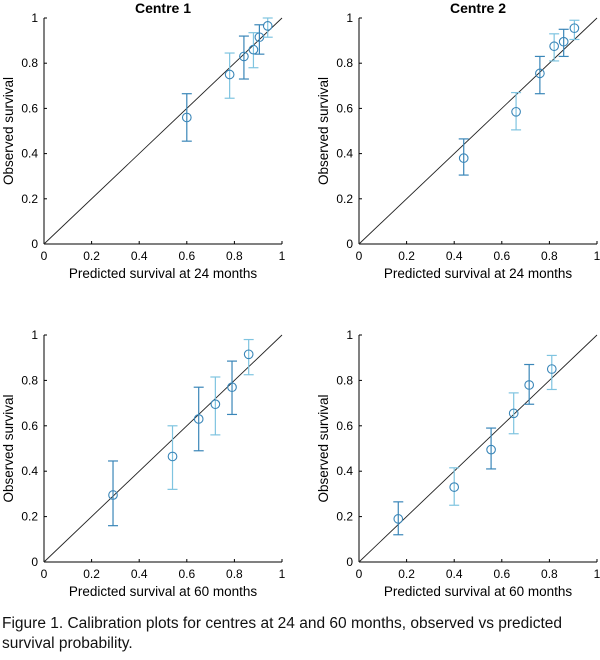  I want to click on panel-title: Centre 2, so click(478, 8).